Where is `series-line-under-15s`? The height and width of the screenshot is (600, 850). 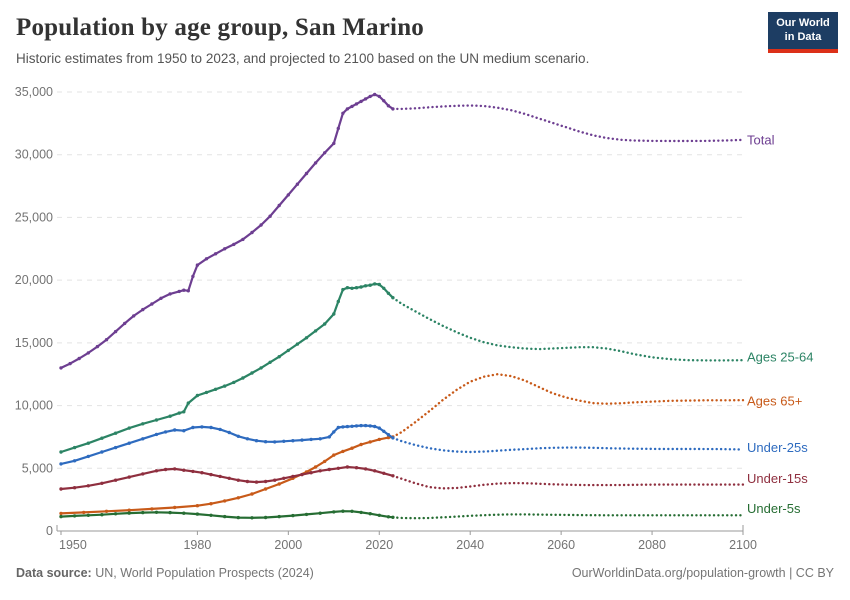
series-line-under-15s is located at coordinates (227, 478).